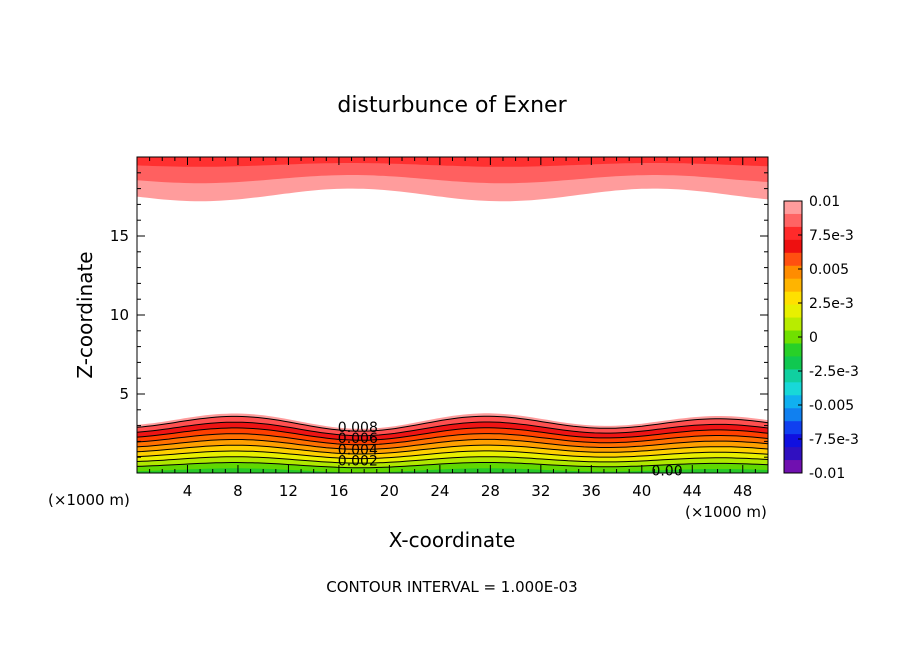  What do you see at coordinates (813, 338) in the screenshot?
I see `colorbar-tick-label: 0` at bounding box center [813, 338].